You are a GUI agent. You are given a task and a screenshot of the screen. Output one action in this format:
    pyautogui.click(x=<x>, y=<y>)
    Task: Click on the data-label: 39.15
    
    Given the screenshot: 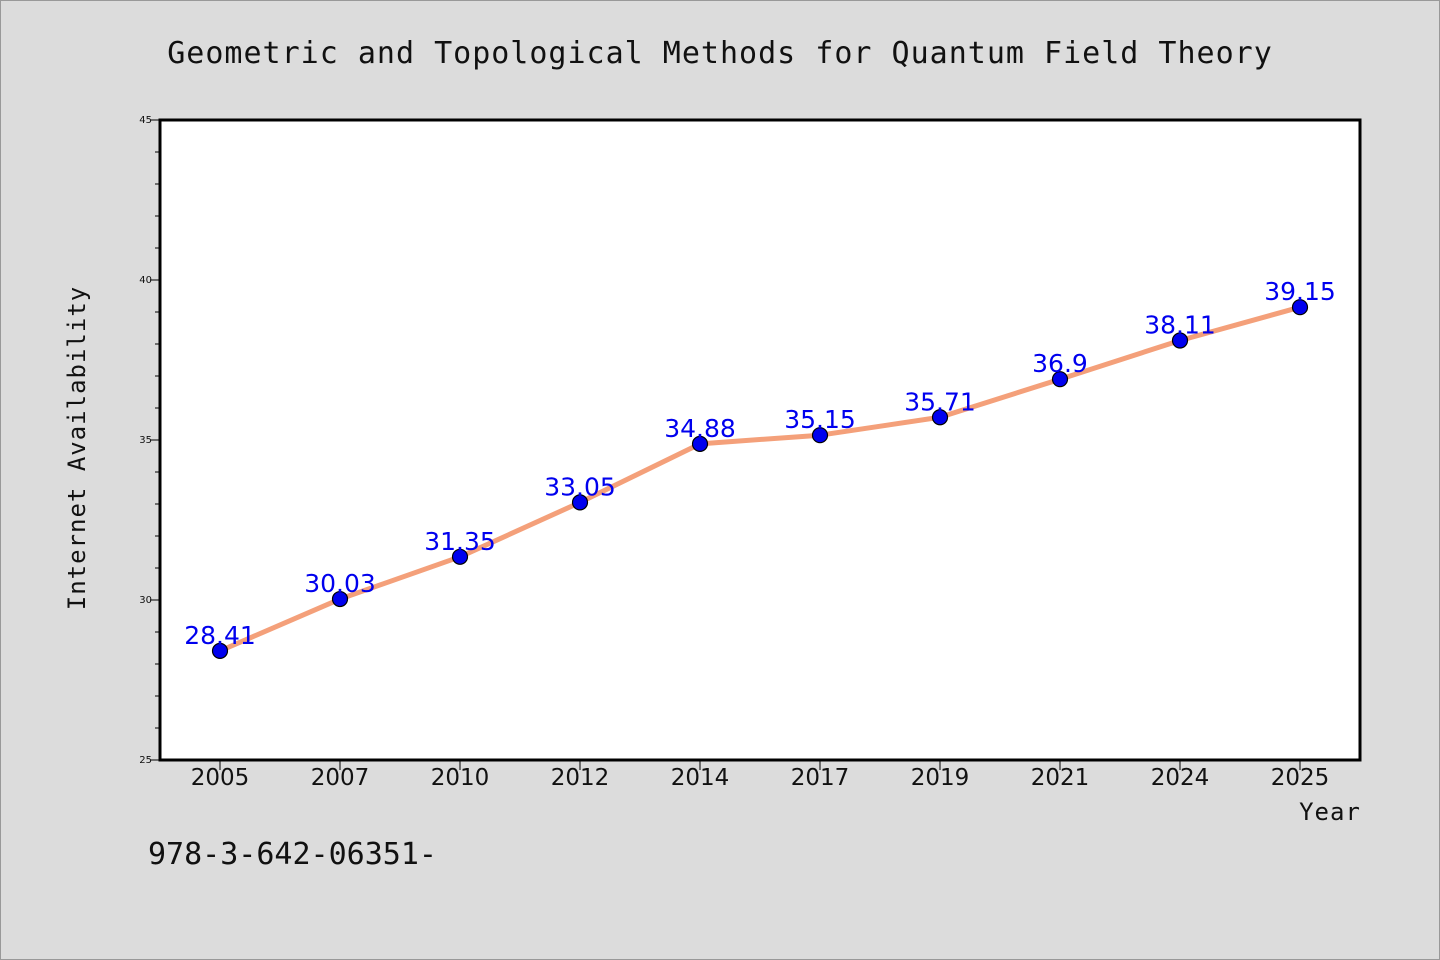 What is the action you would take?
    pyautogui.click(x=1300, y=291)
    